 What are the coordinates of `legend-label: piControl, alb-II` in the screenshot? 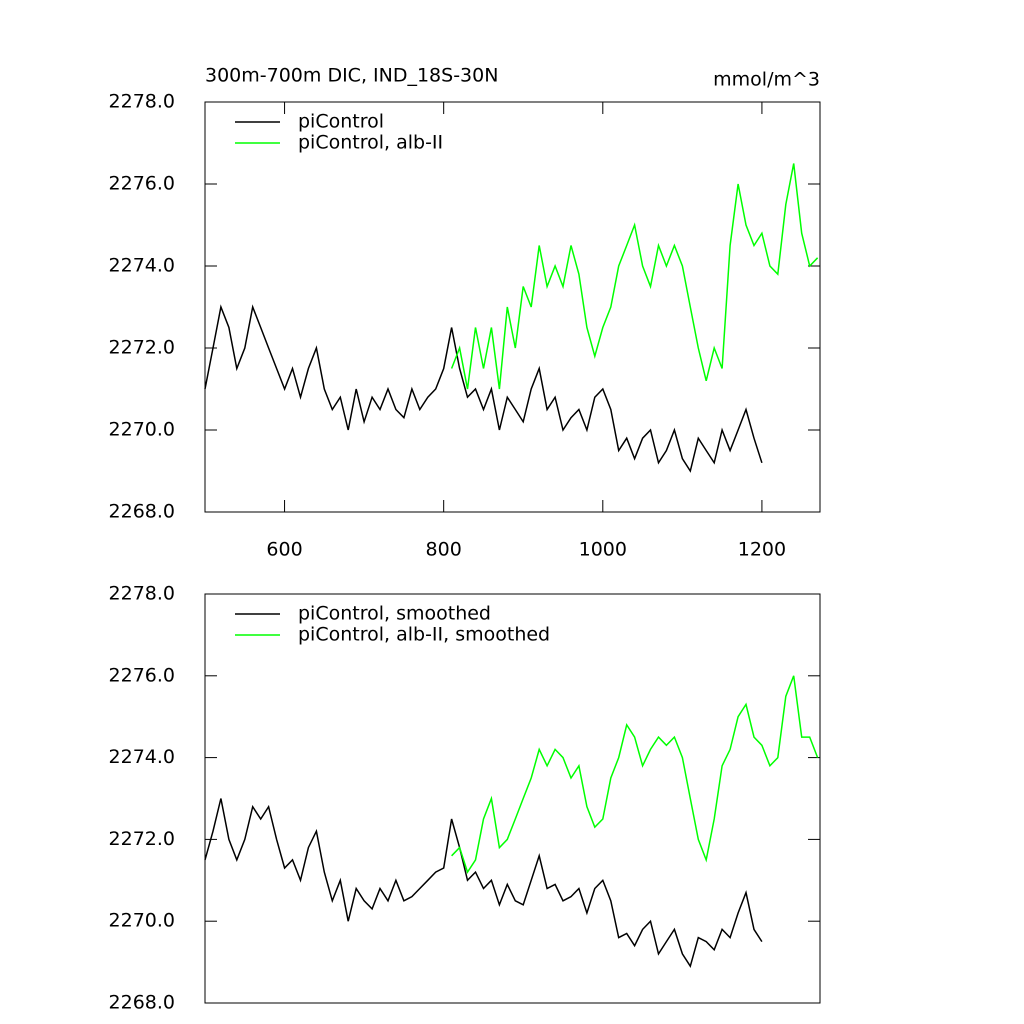 It's located at (370, 143).